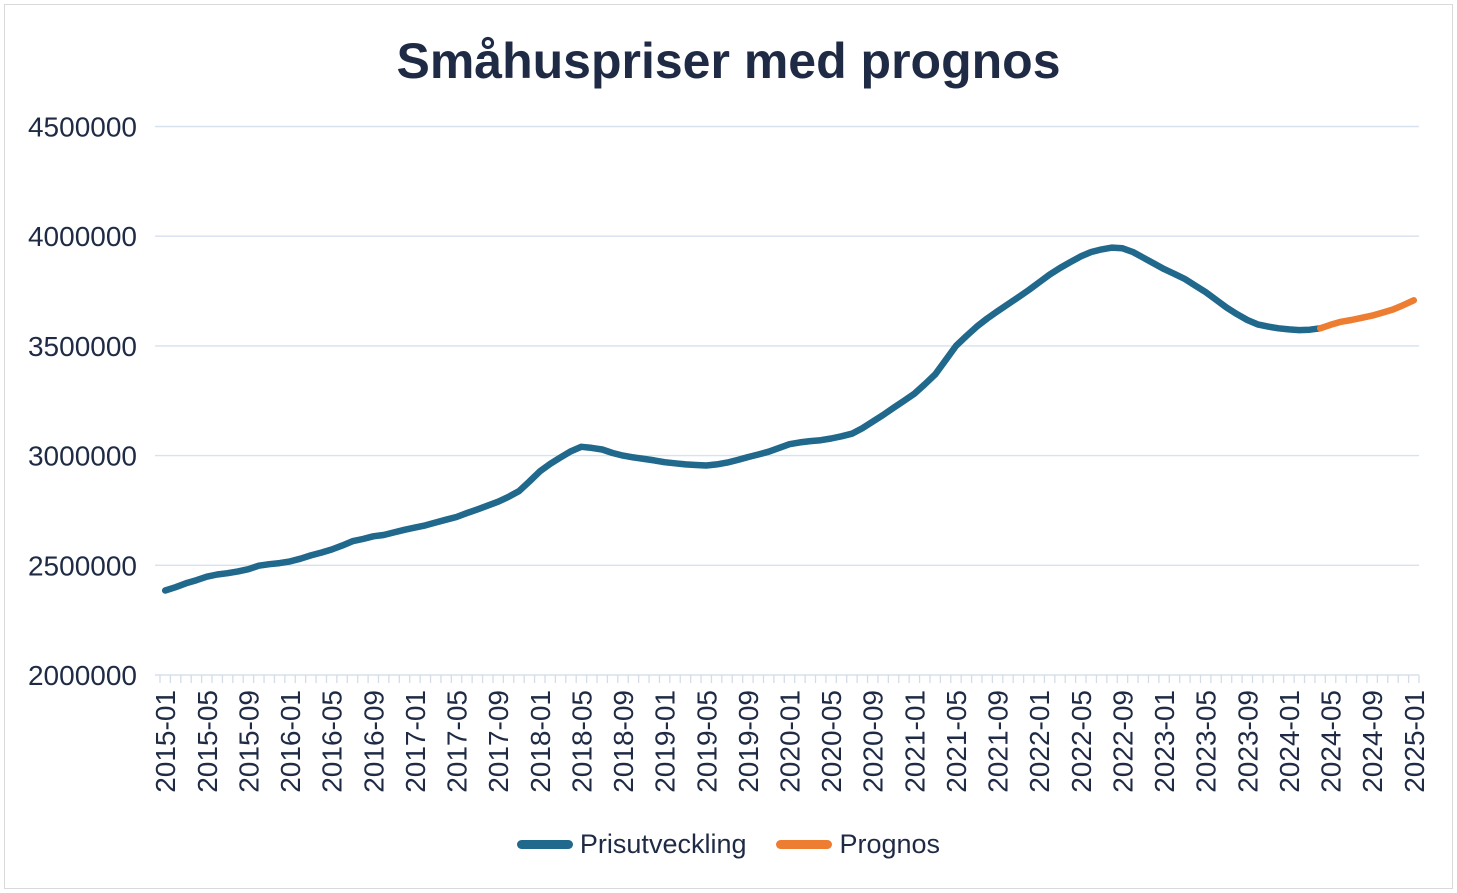  I want to click on x-tick-label: 2022-09, so click(1122, 741).